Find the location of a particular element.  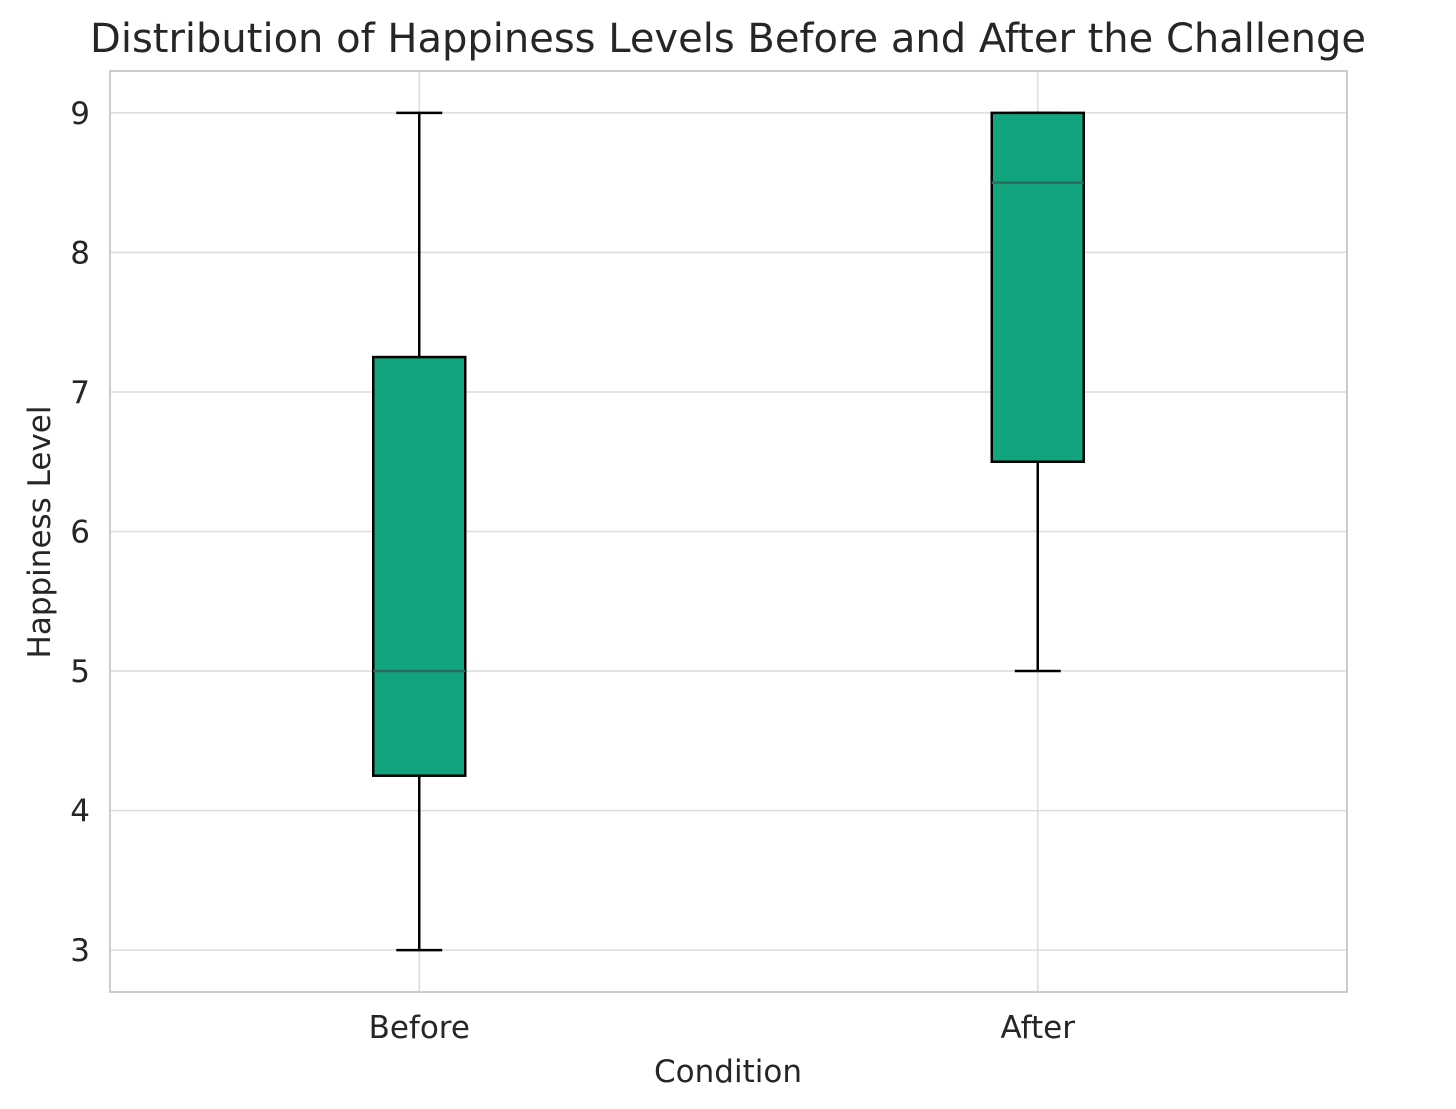

y-tick-label: 8 is located at coordinates (80, 253).